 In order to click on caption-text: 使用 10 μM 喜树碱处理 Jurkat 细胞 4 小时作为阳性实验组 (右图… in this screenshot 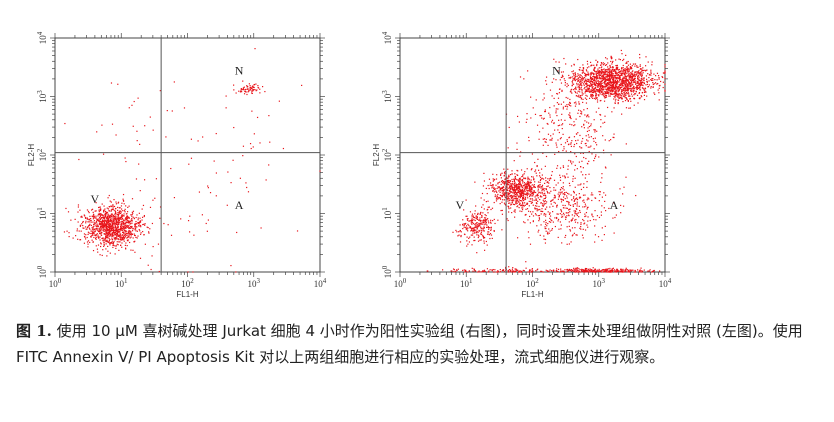, I will do `click(409, 344)`.